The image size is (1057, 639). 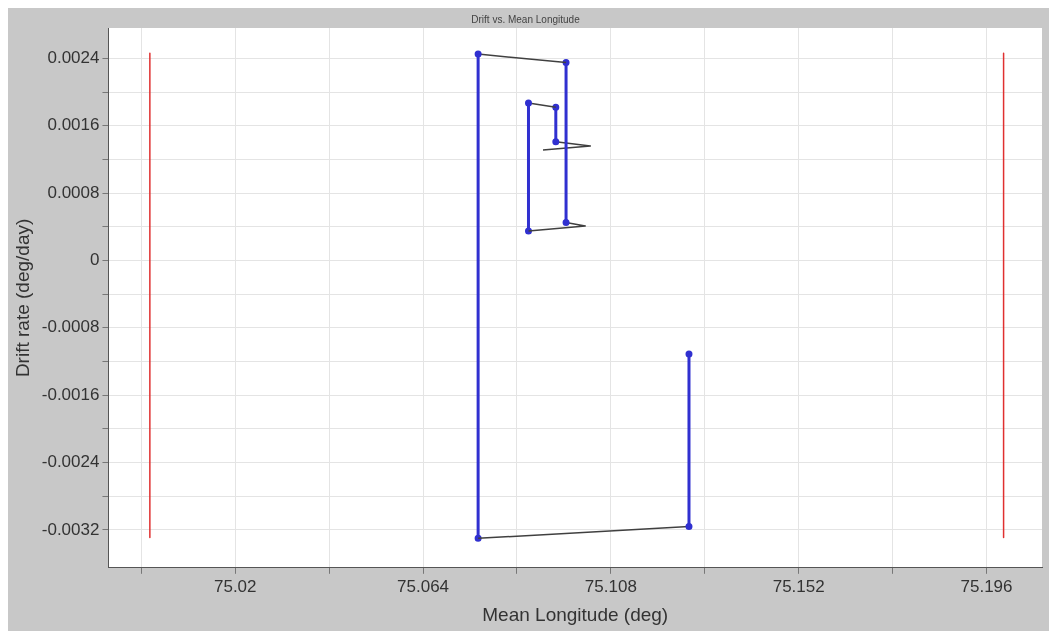 What do you see at coordinates (70, 327) in the screenshot?
I see `y-tick-label: -0.0008` at bounding box center [70, 327].